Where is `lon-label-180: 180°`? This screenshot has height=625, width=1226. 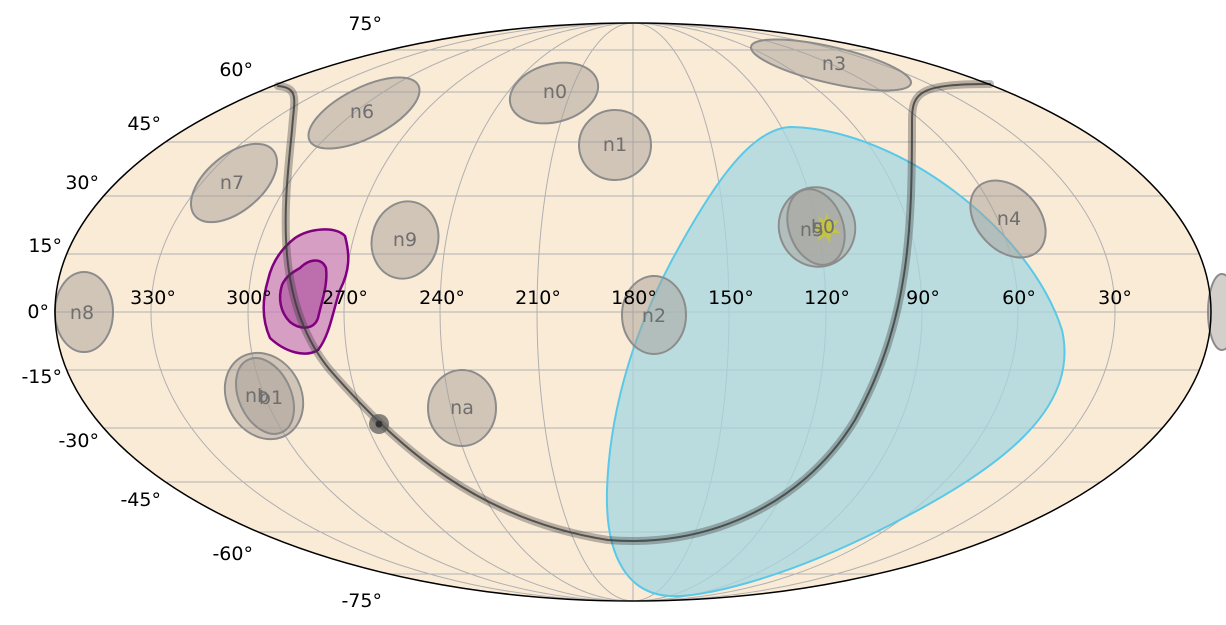
lon-label-180: 180° is located at coordinates (634, 298).